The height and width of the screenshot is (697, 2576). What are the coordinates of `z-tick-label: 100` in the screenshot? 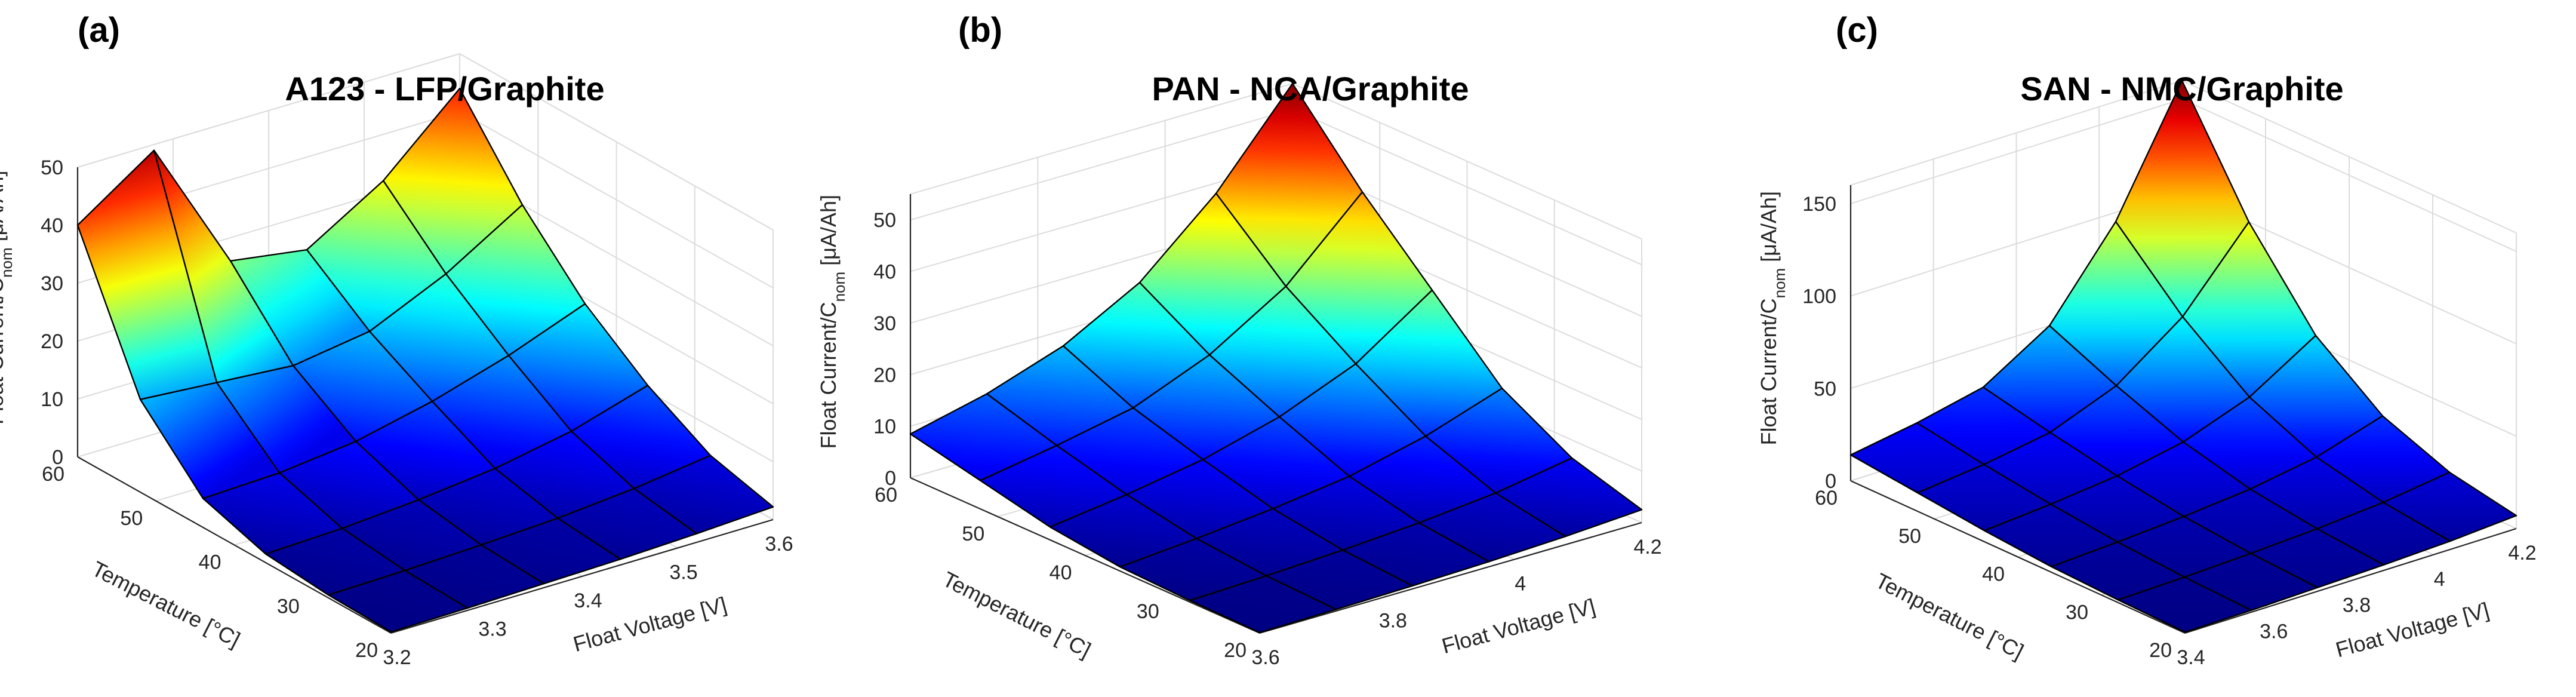 It's located at (1819, 296).